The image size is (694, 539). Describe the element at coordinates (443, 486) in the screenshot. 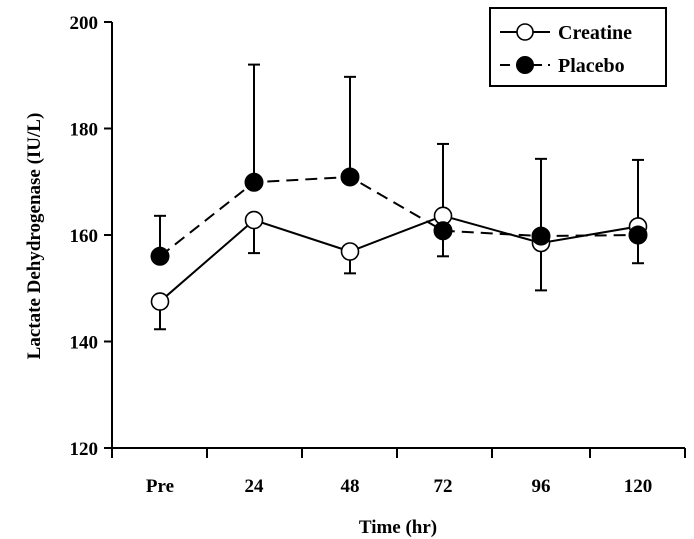

I see `x-tick-label-72: 72` at that location.